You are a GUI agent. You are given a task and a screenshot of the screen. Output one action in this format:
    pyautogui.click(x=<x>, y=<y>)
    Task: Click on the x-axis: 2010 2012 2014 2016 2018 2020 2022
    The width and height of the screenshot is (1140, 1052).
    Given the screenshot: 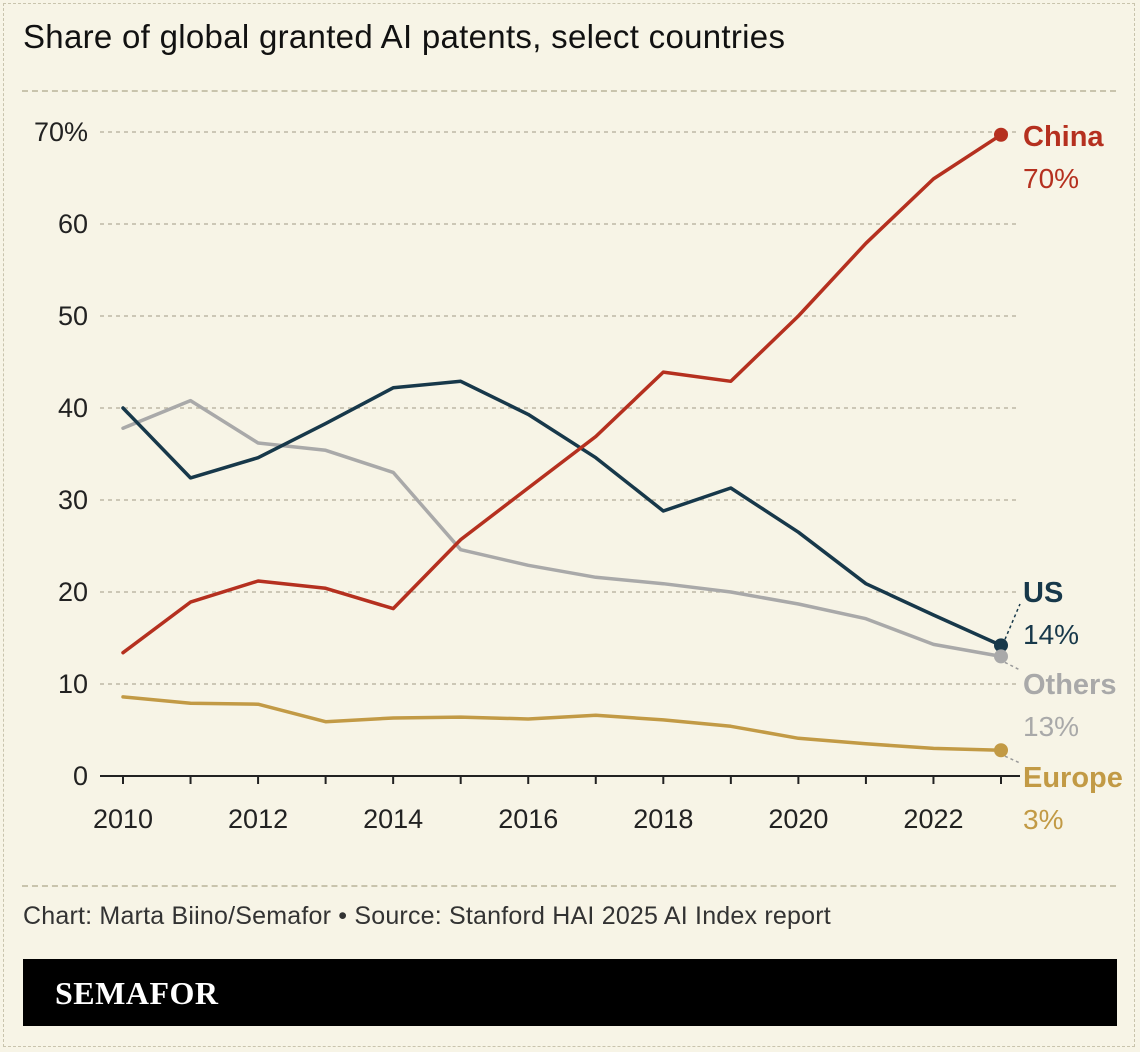 What is the action you would take?
    pyautogui.click(x=556, y=804)
    